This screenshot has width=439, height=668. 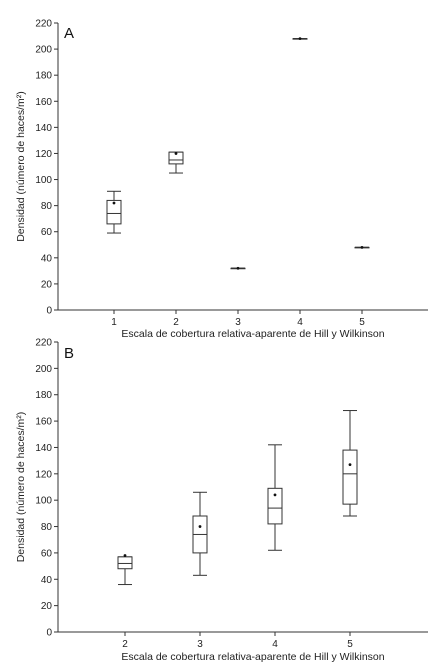 I want to click on panel-label: A, so click(x=69, y=33).